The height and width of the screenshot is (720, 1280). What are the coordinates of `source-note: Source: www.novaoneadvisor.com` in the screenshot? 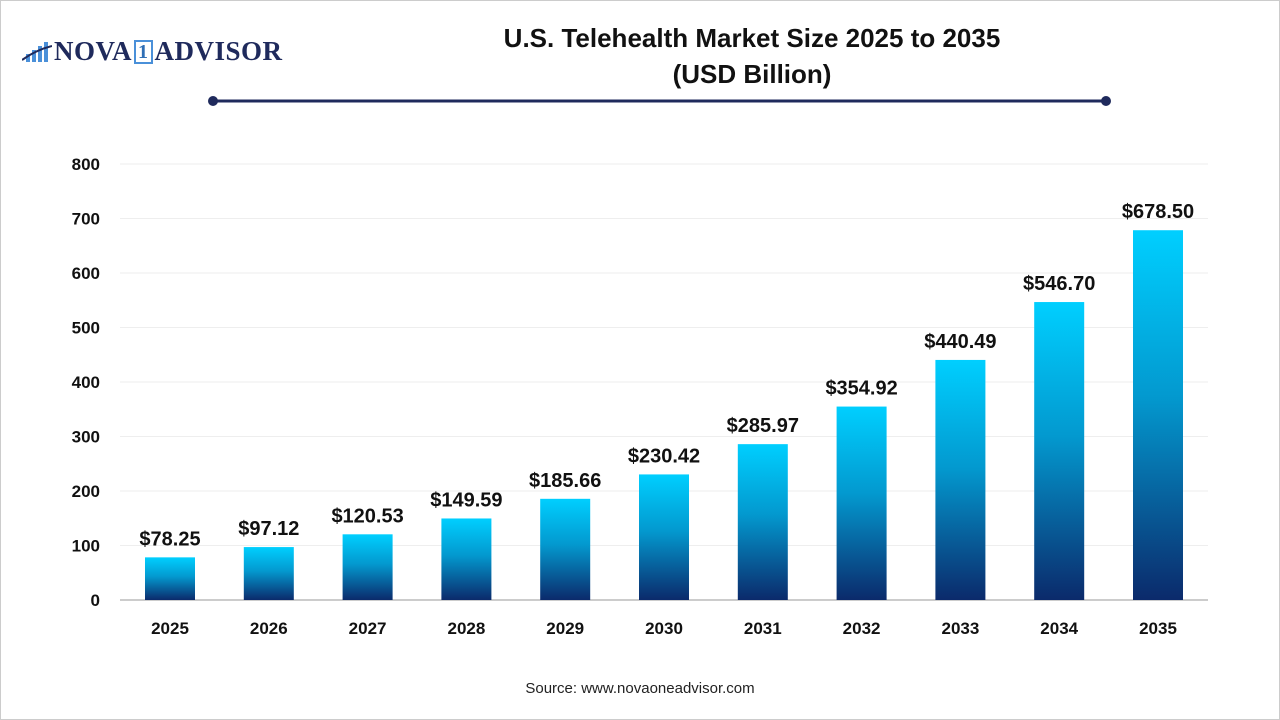 It's located at (640, 688).